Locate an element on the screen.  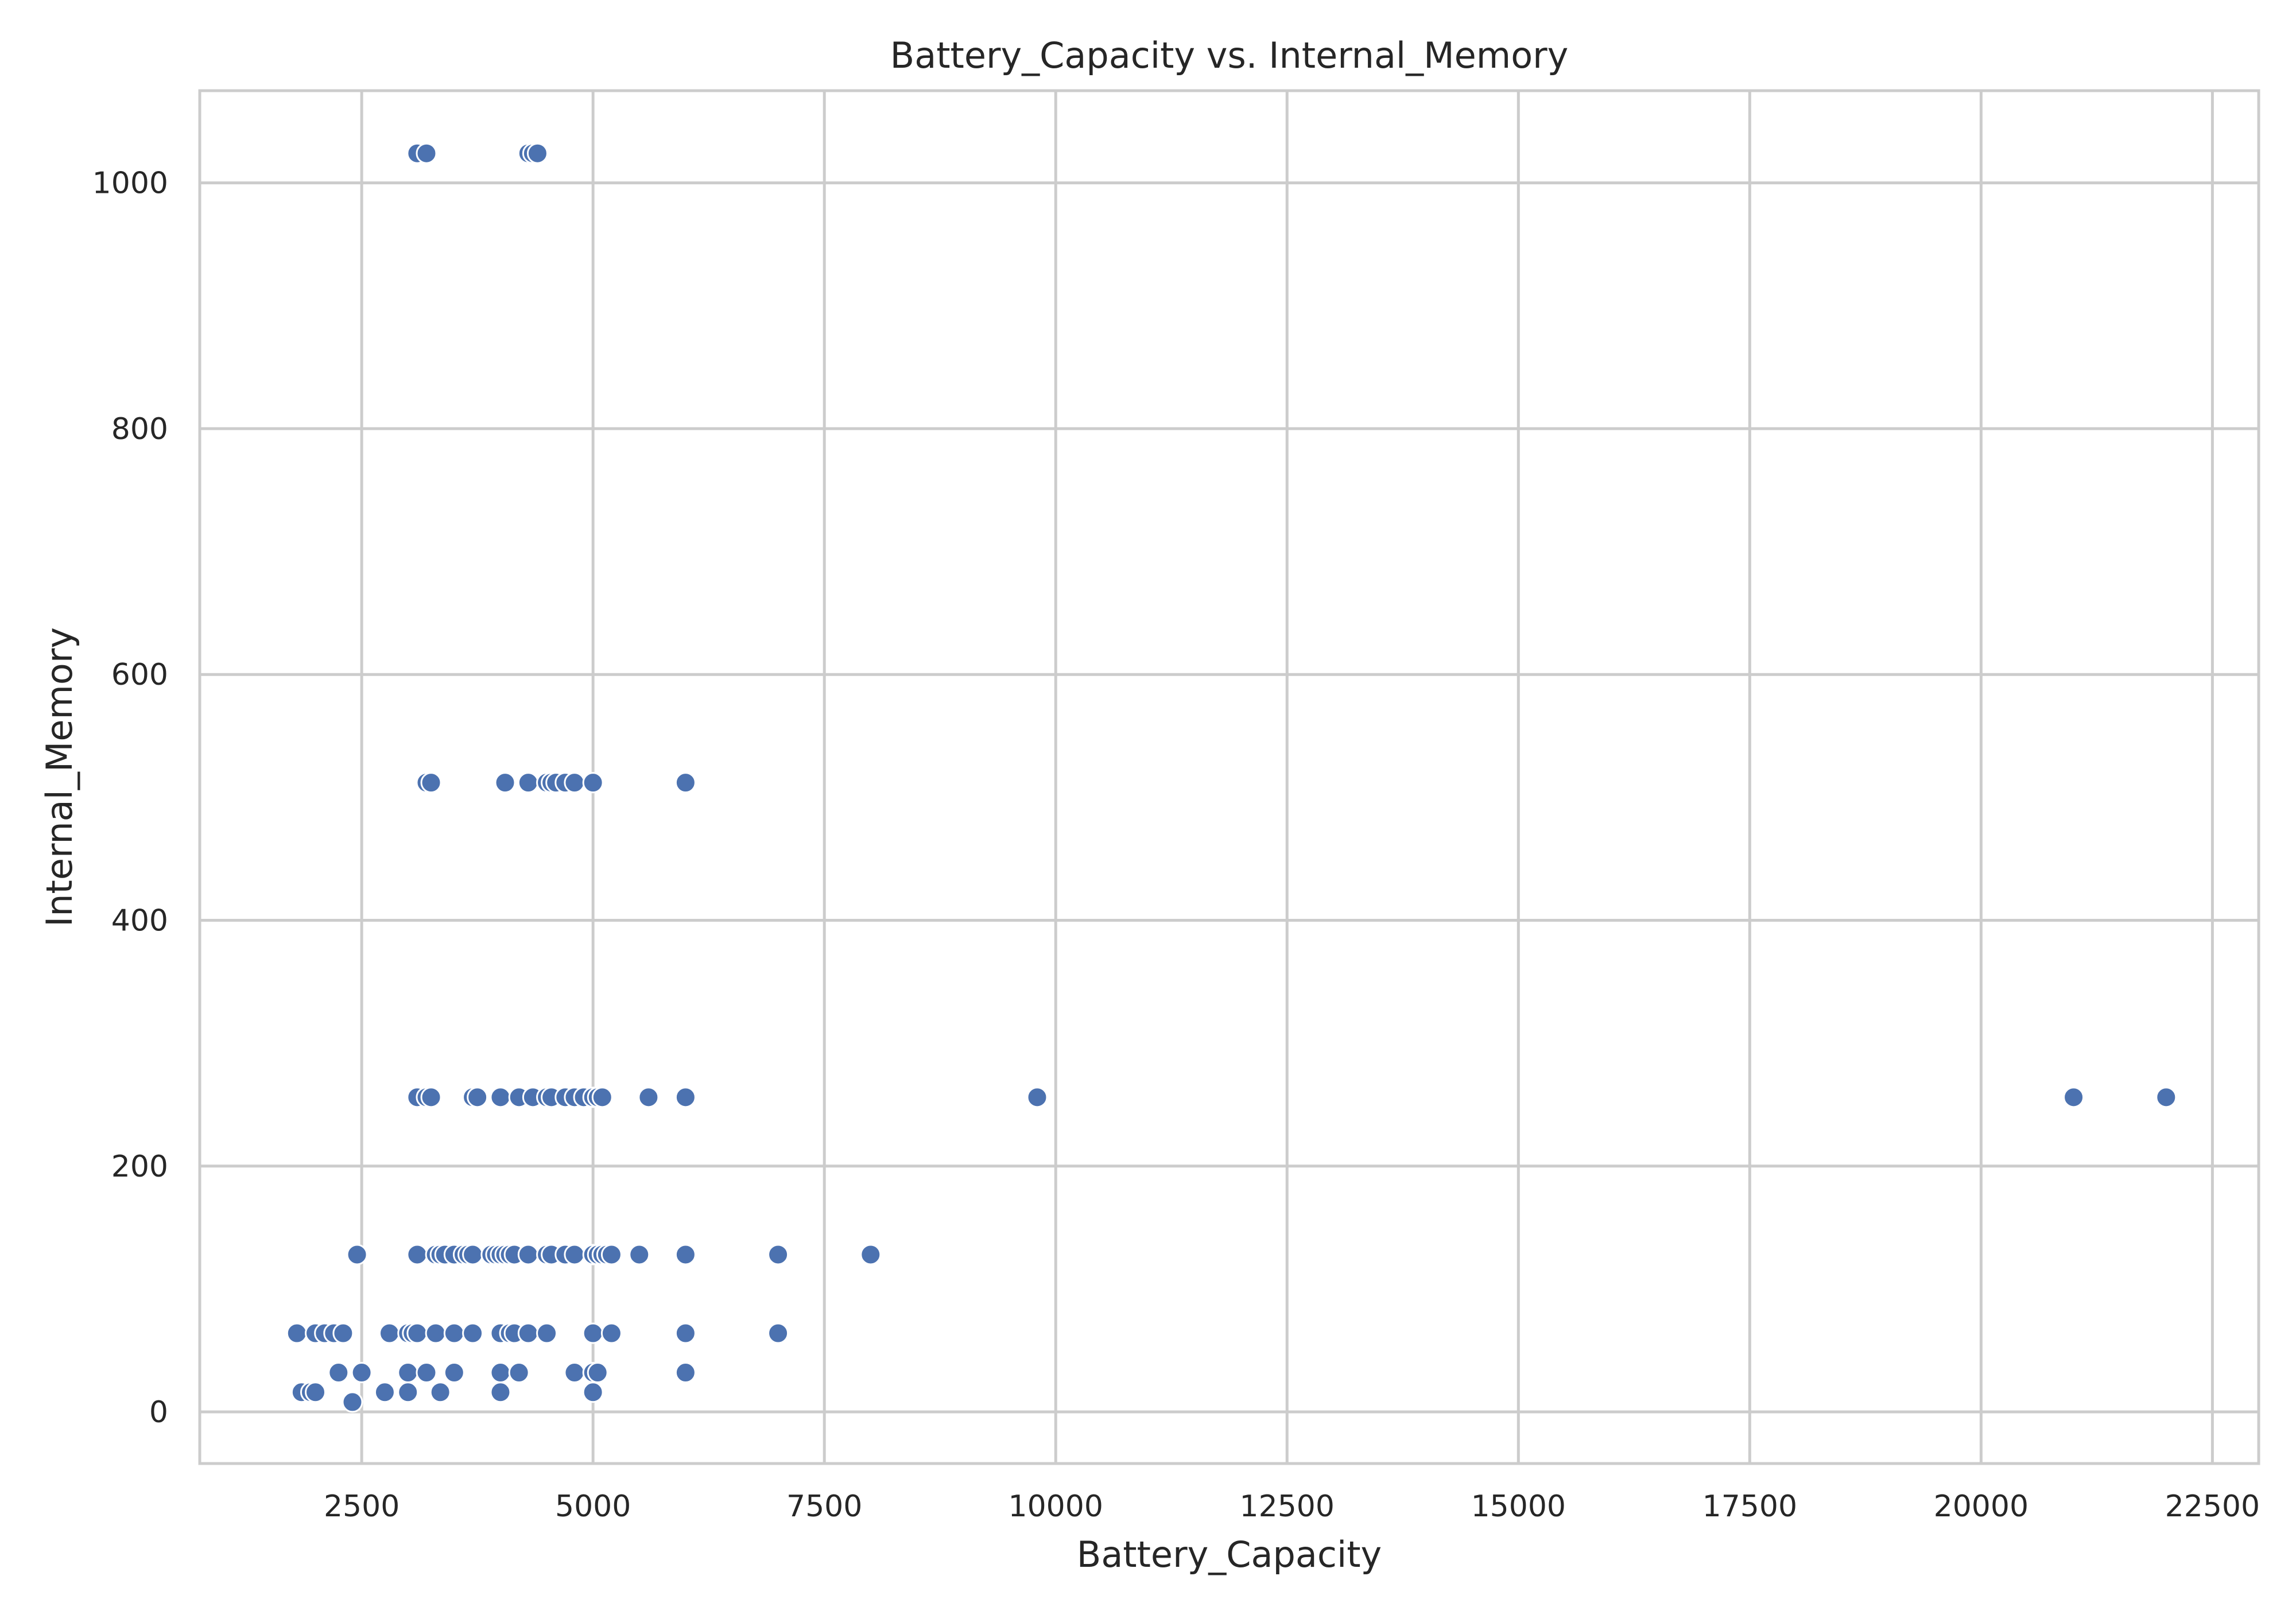
x-tick-label: 22500 is located at coordinates (2212, 1507).